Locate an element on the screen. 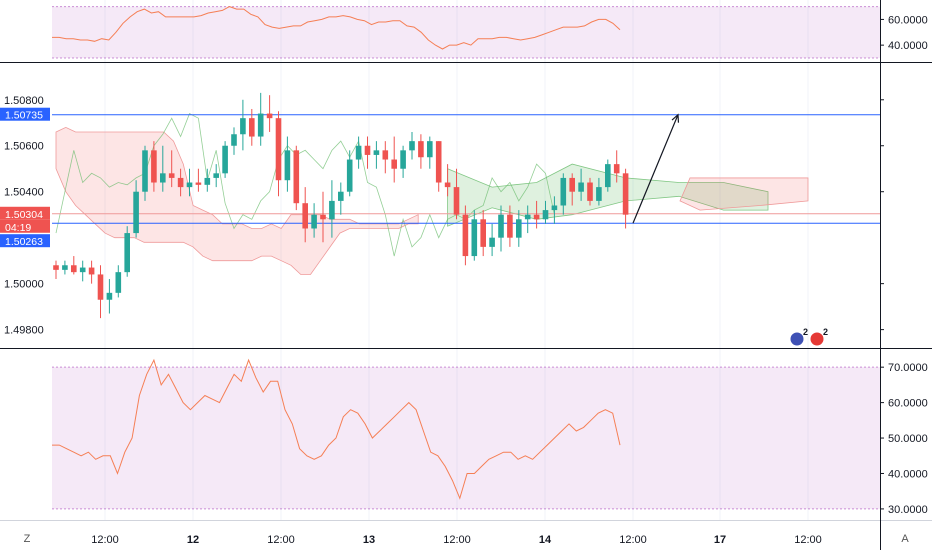 This screenshot has width=932, height=550. rsi-tick-label: 30.0000 is located at coordinates (908, 510).